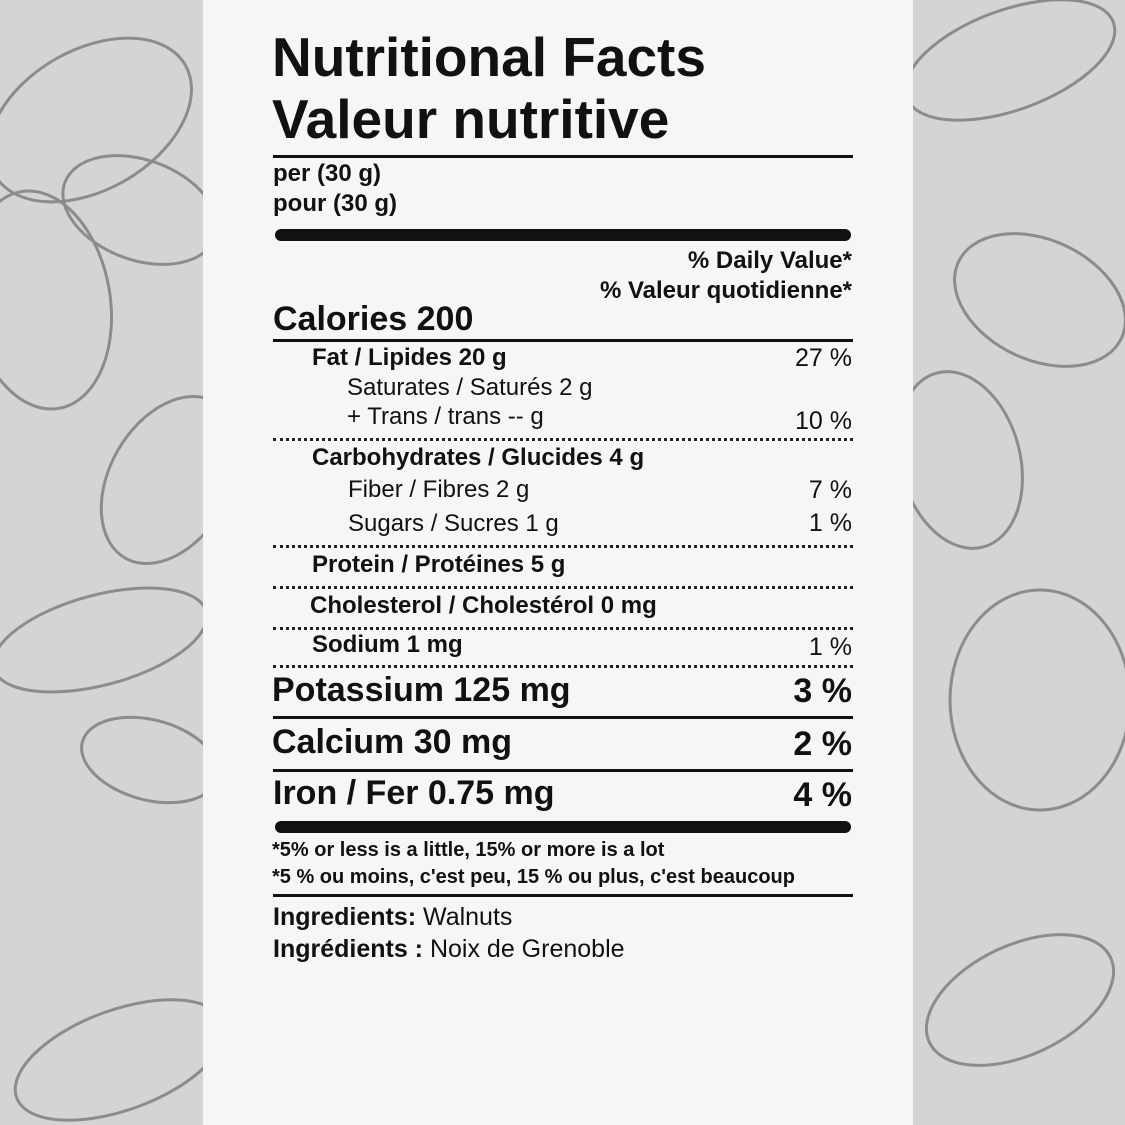 Image resolution: width=1125 pixels, height=1125 pixels. I want to click on fat-dv: 27 %, so click(823, 358).